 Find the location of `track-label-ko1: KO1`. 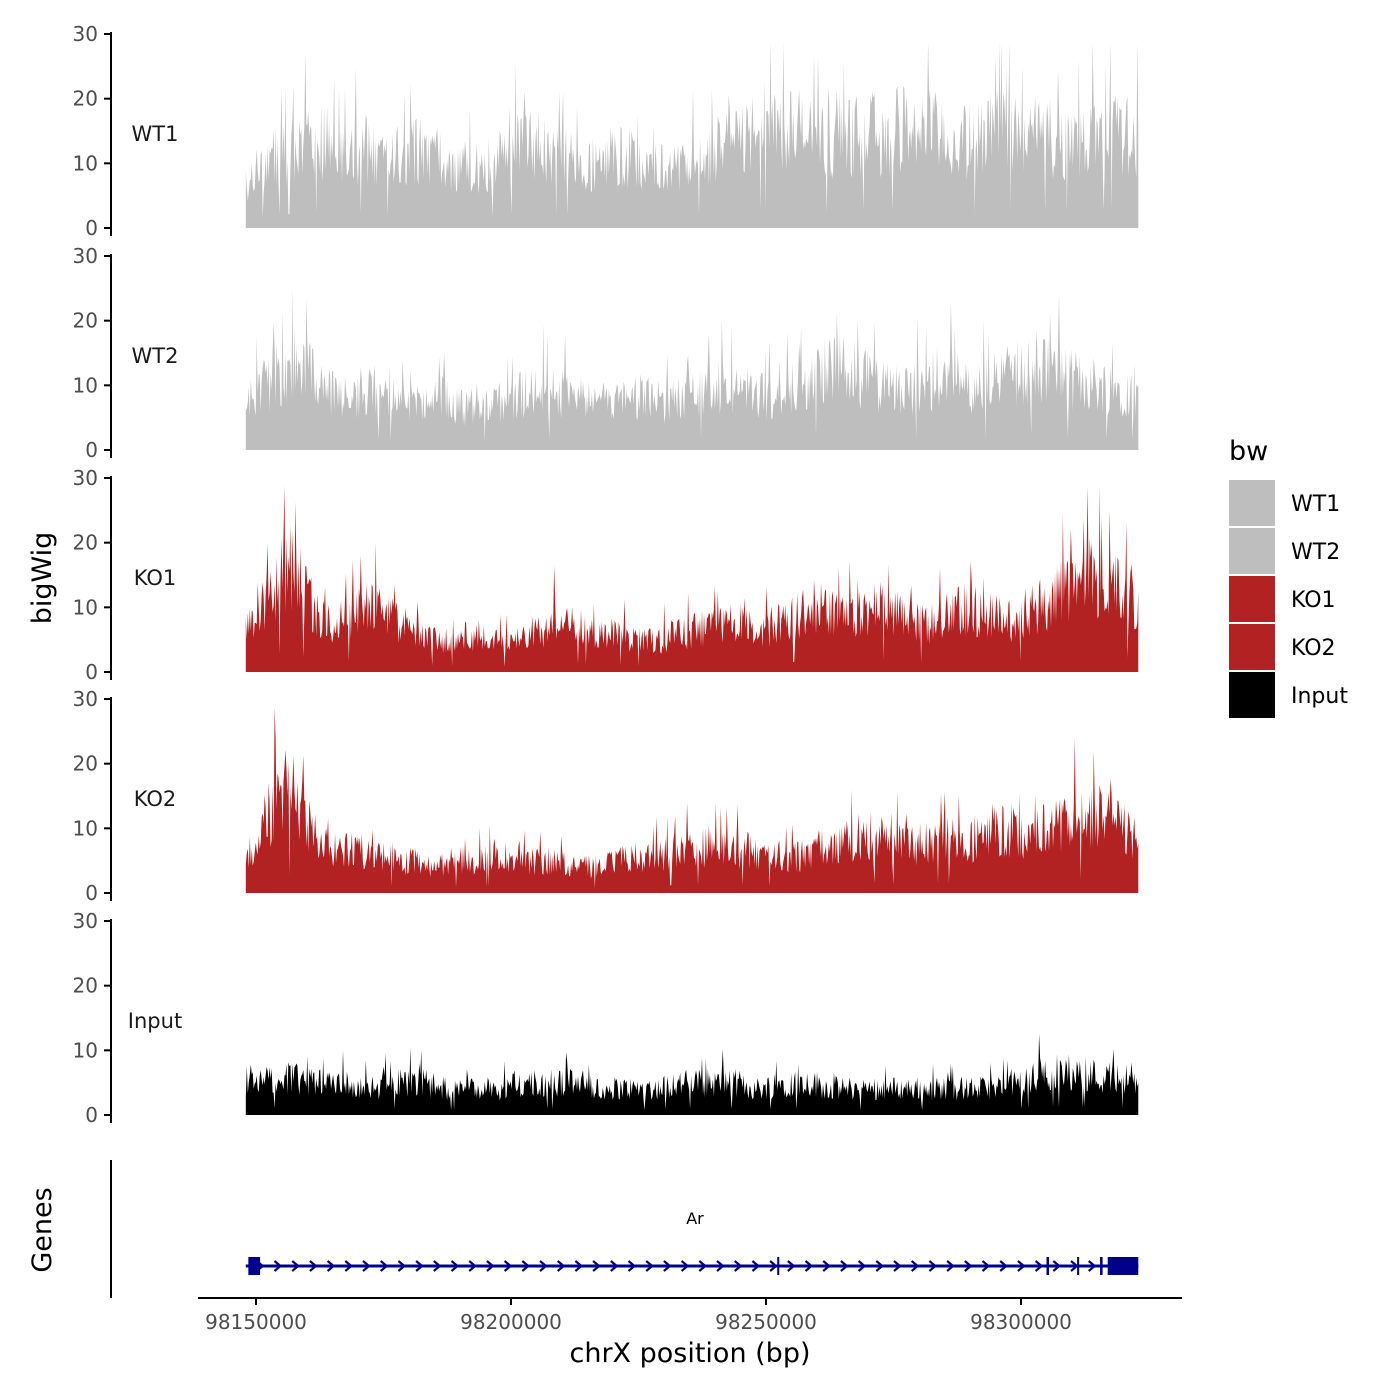

track-label-ko1: KO1 is located at coordinates (155, 578).